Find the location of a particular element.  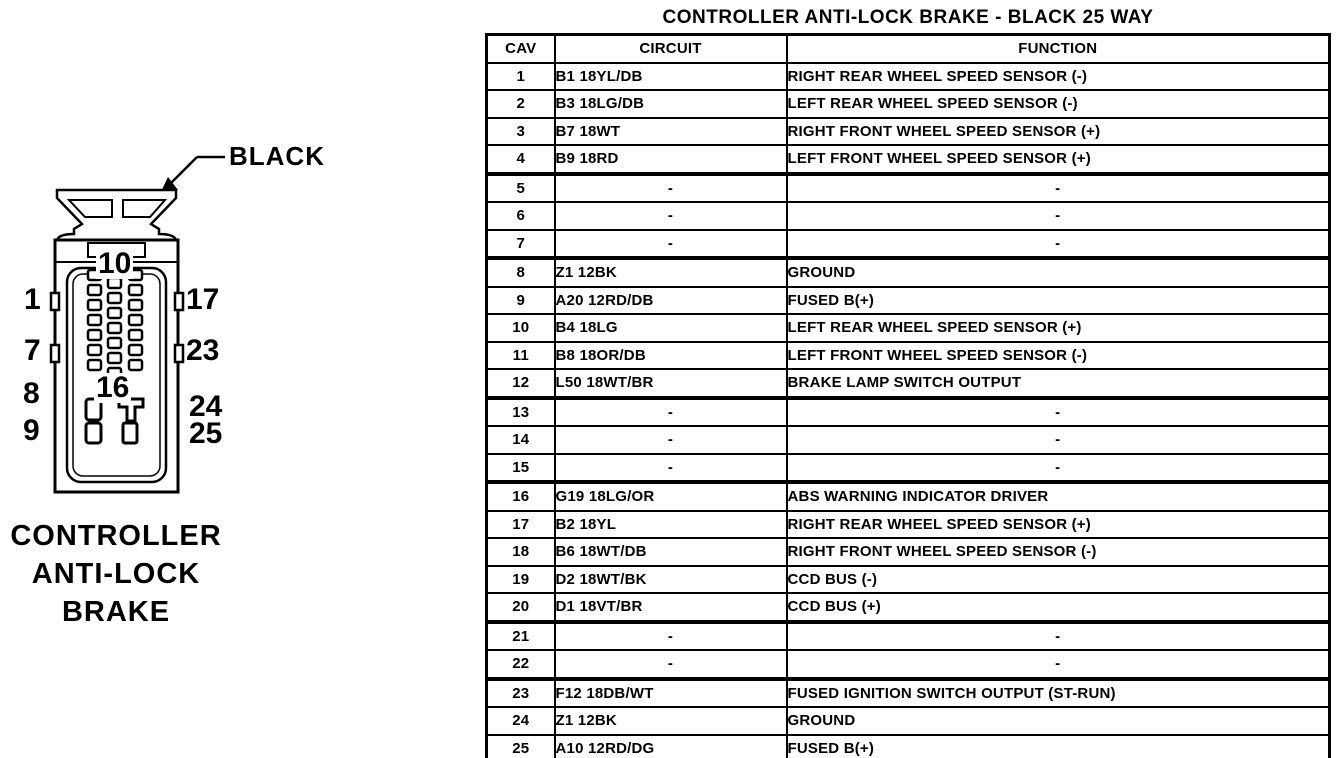

table-row: 21 - - is located at coordinates (908, 635).